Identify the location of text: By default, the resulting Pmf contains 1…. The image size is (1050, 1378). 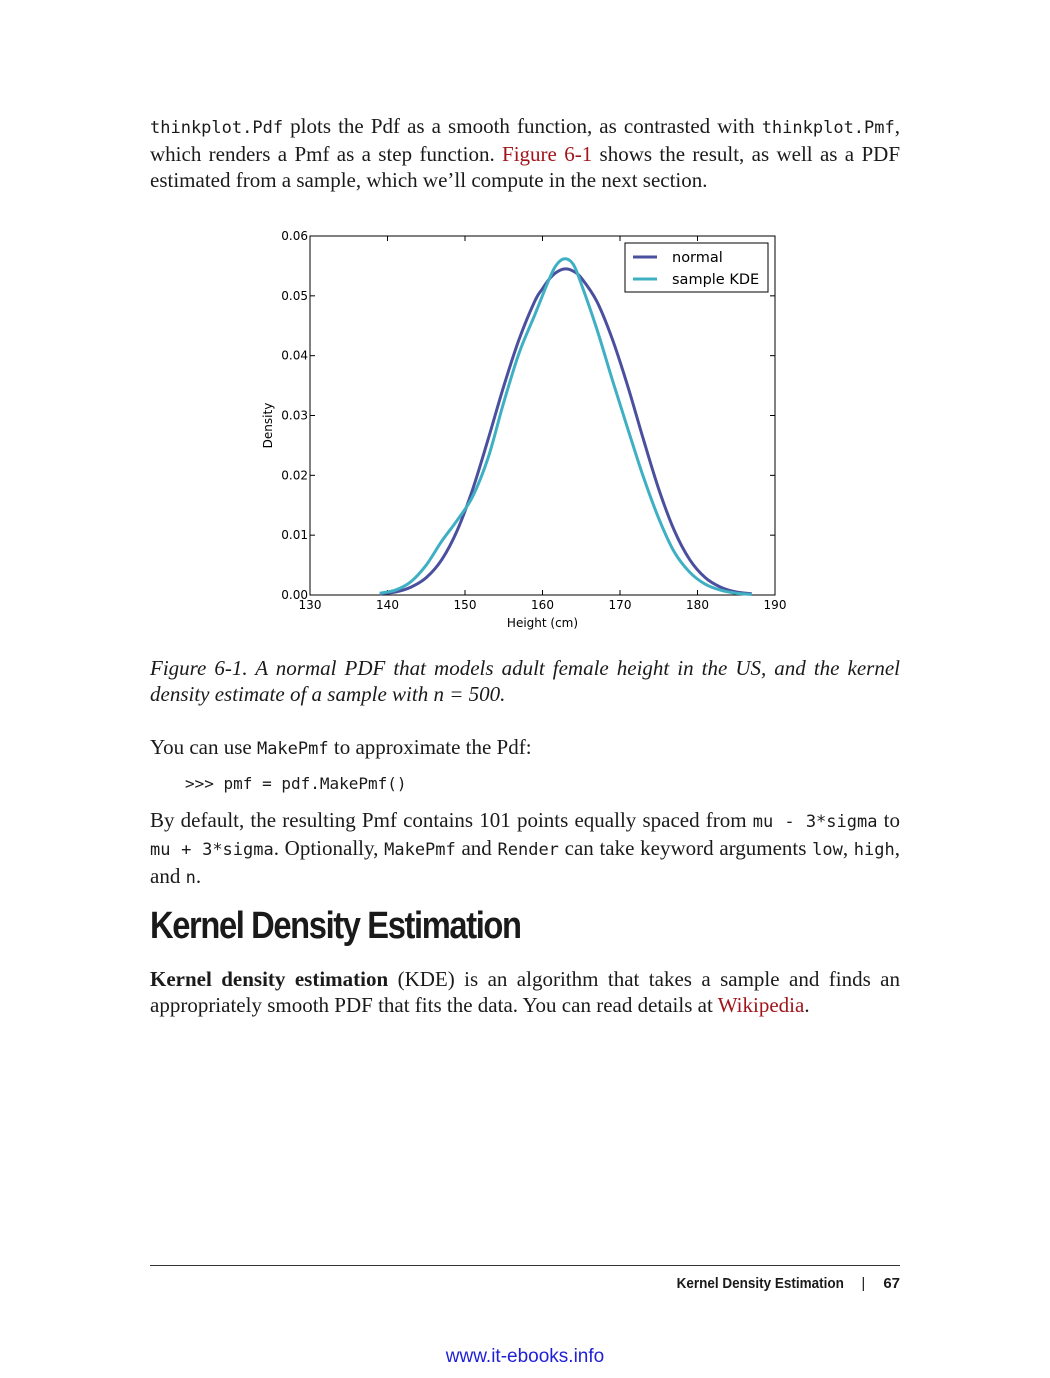
(451, 820).